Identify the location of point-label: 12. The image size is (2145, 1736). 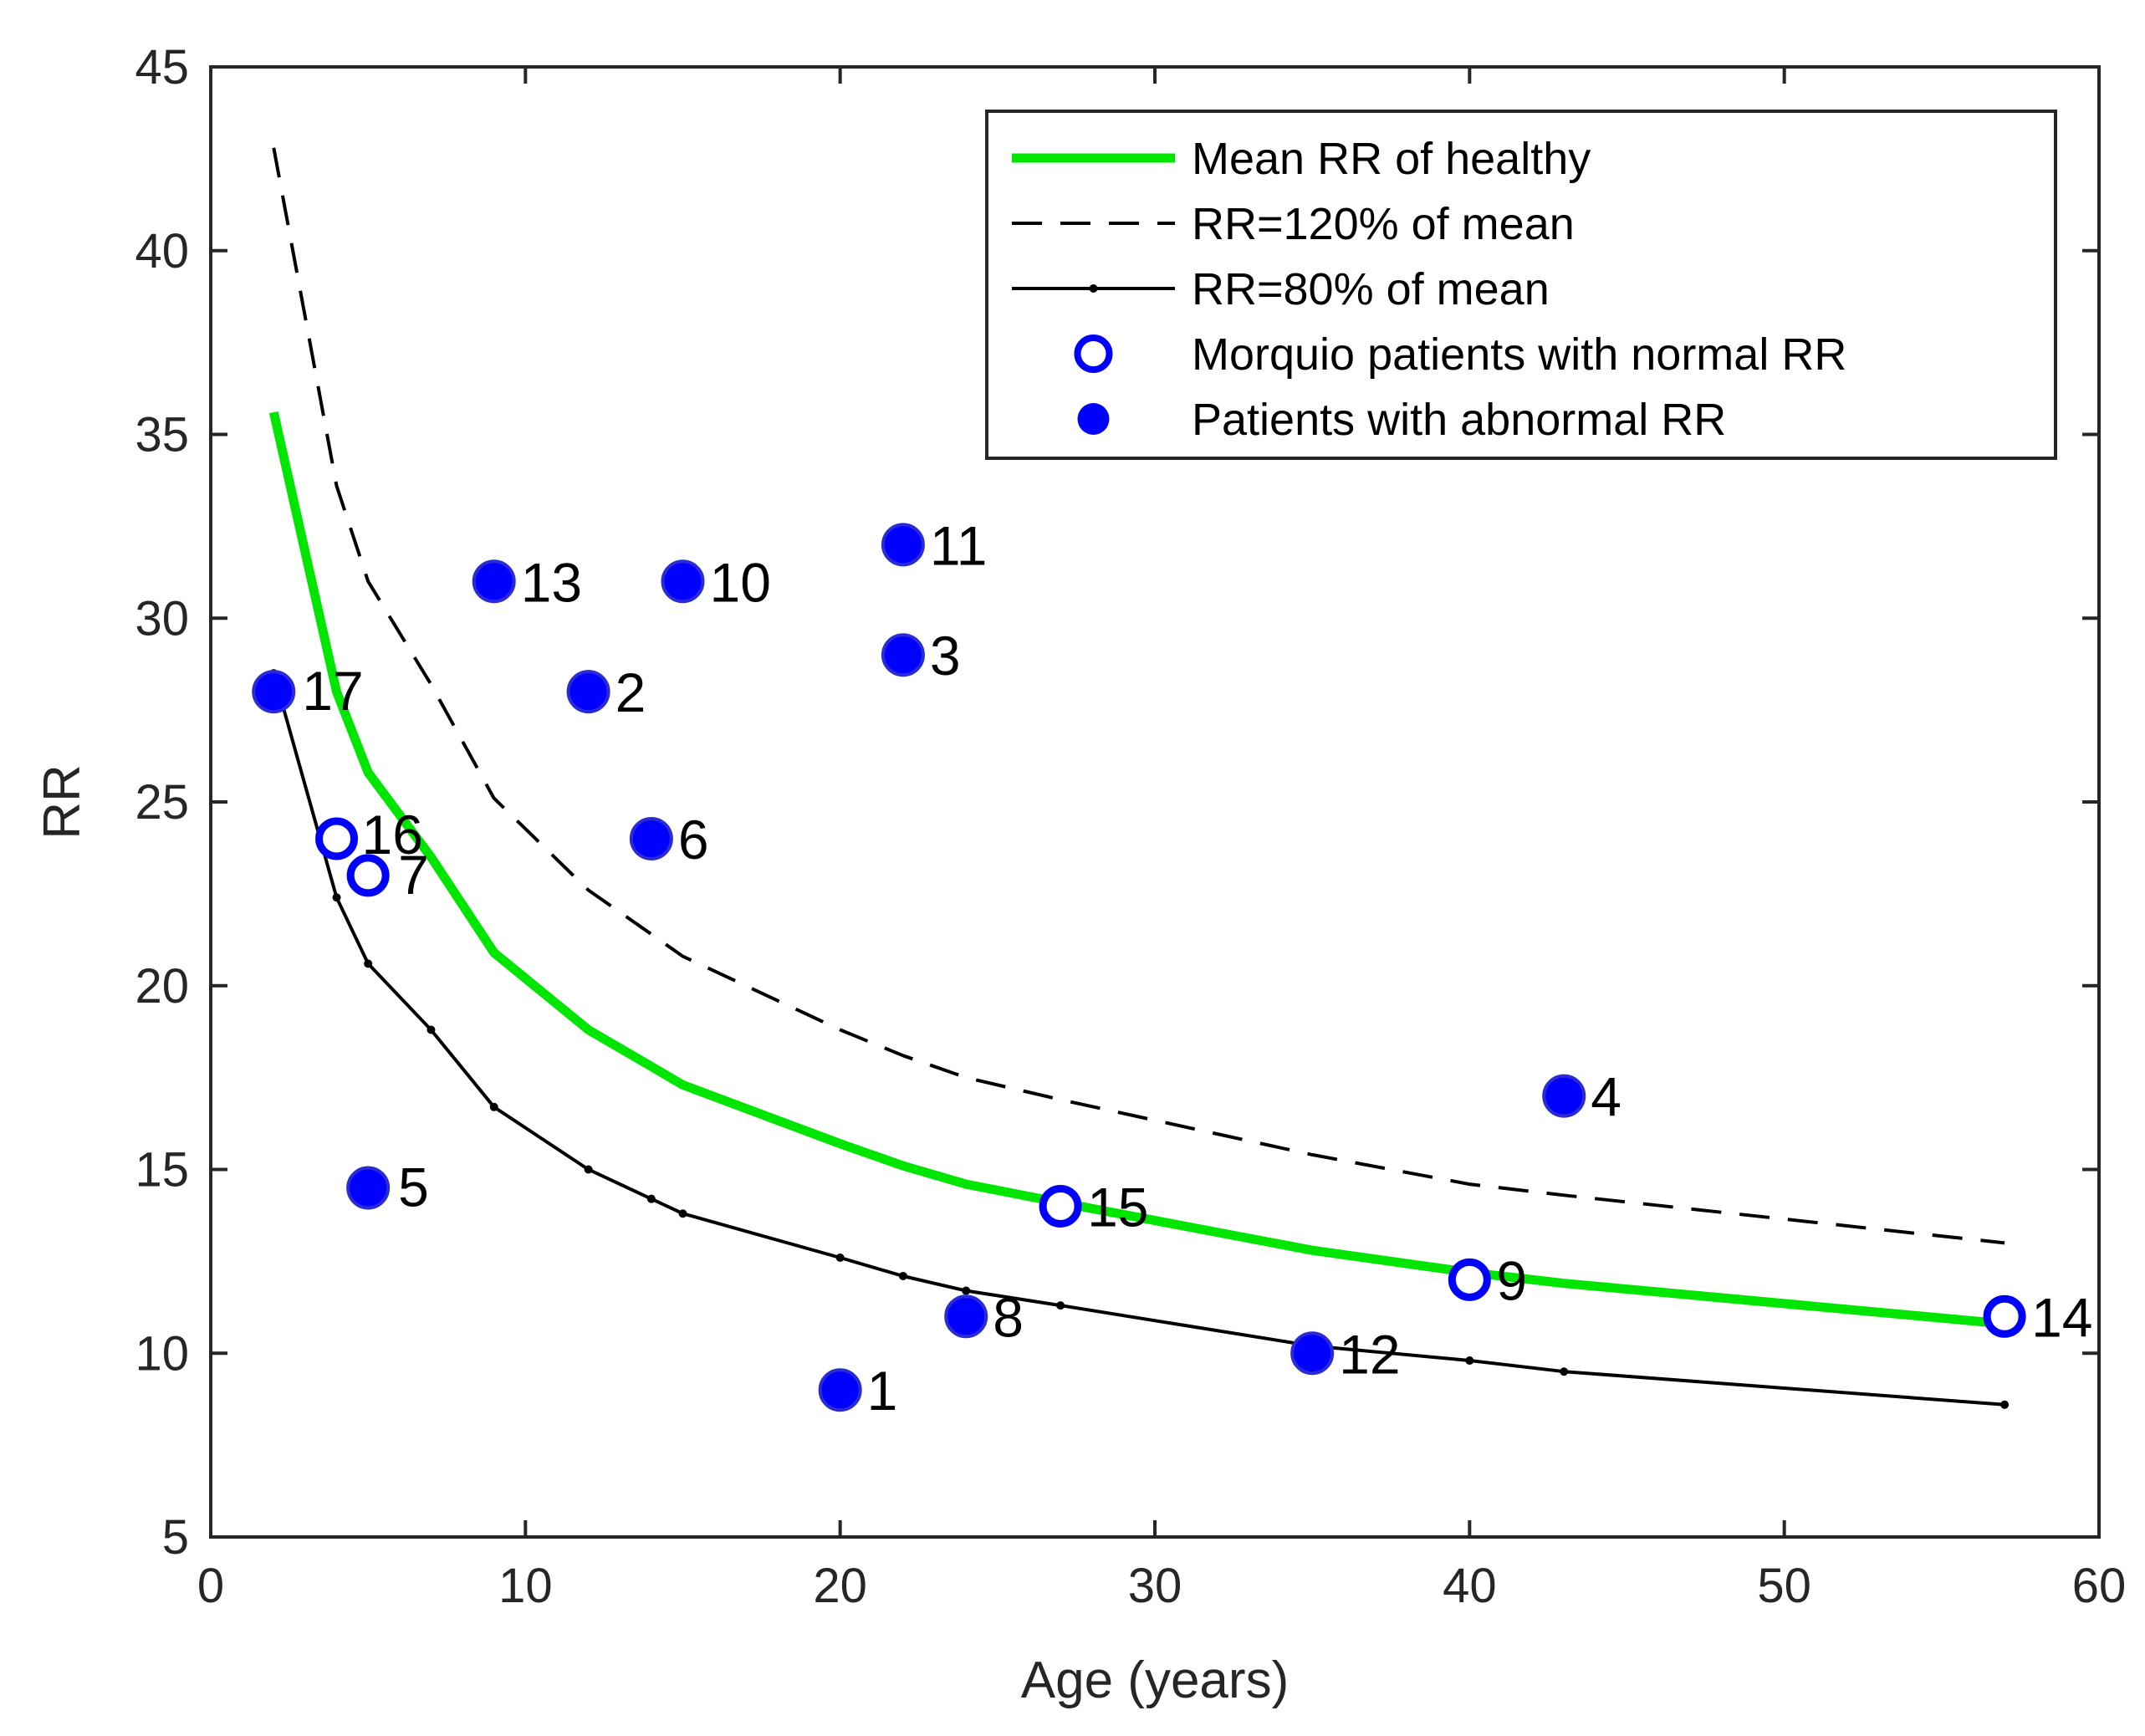
(1369, 1354).